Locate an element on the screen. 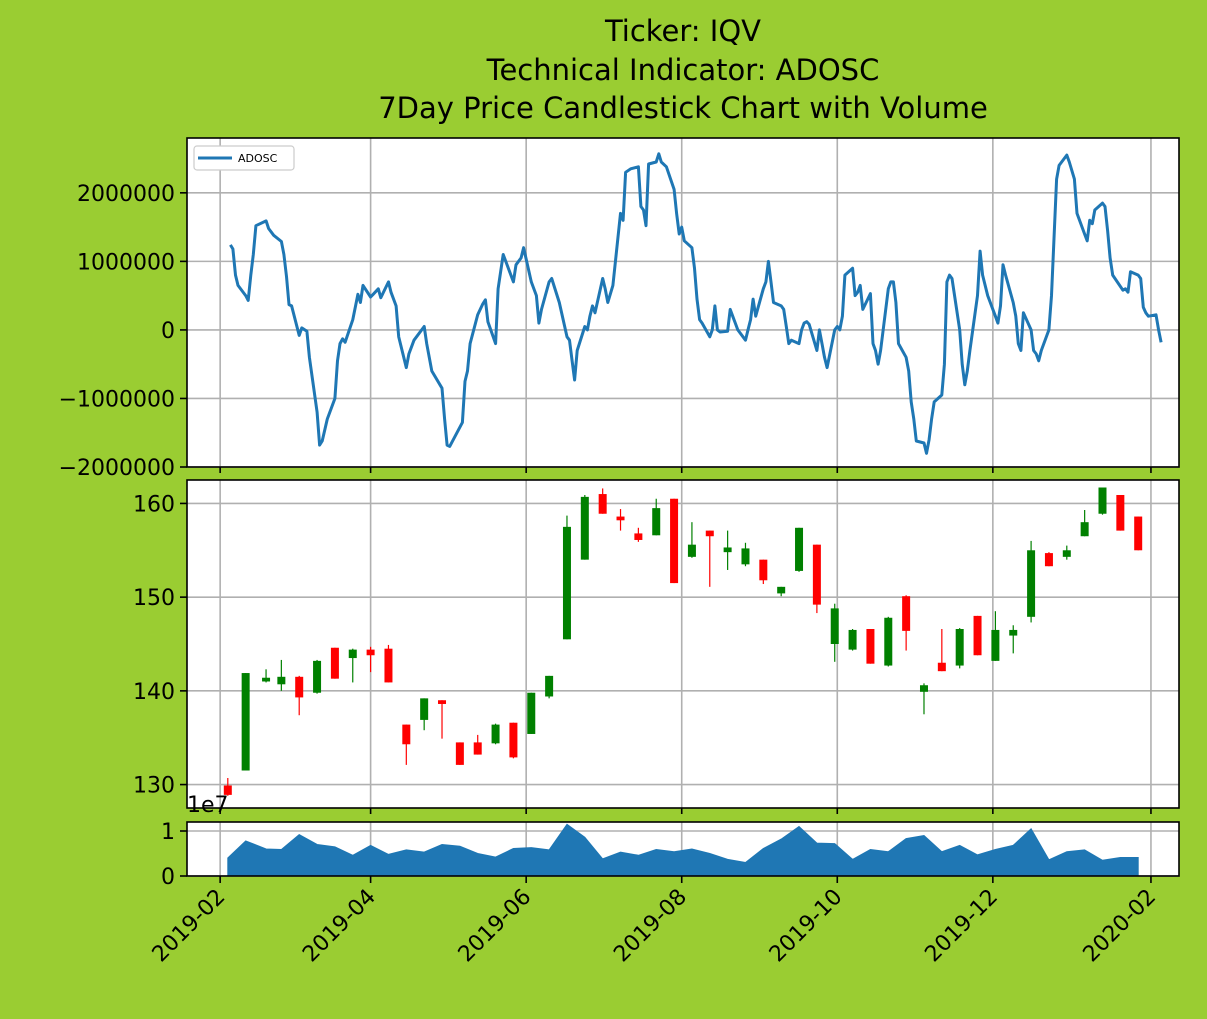  x-tick-label: 2020-02 is located at coordinates (1120, 926).